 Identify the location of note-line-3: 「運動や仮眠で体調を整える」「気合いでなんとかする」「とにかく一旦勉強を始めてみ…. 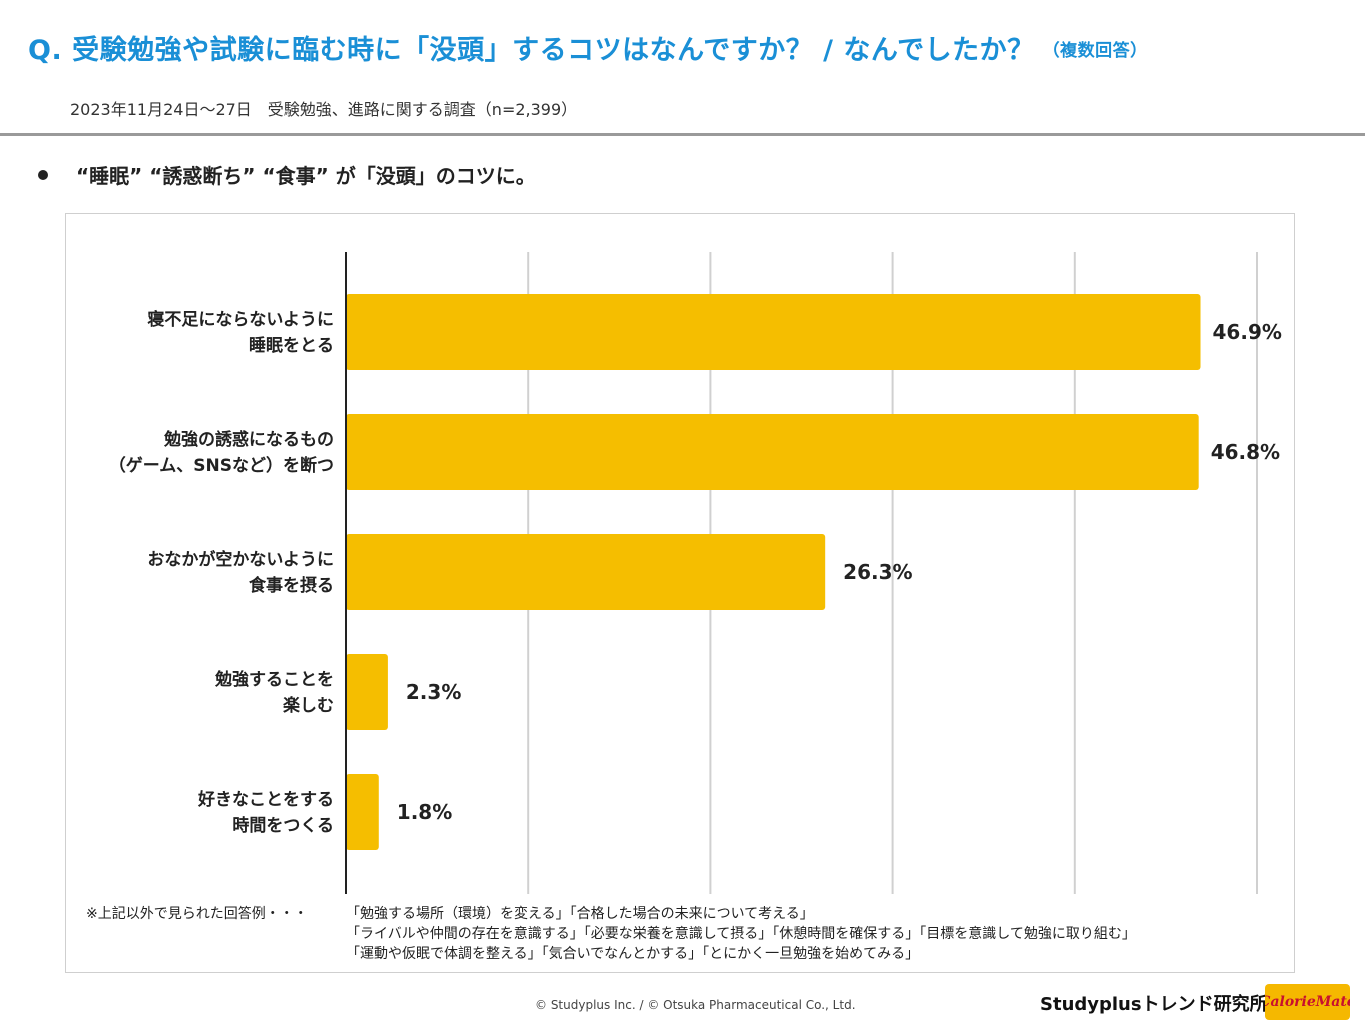
(633, 954).